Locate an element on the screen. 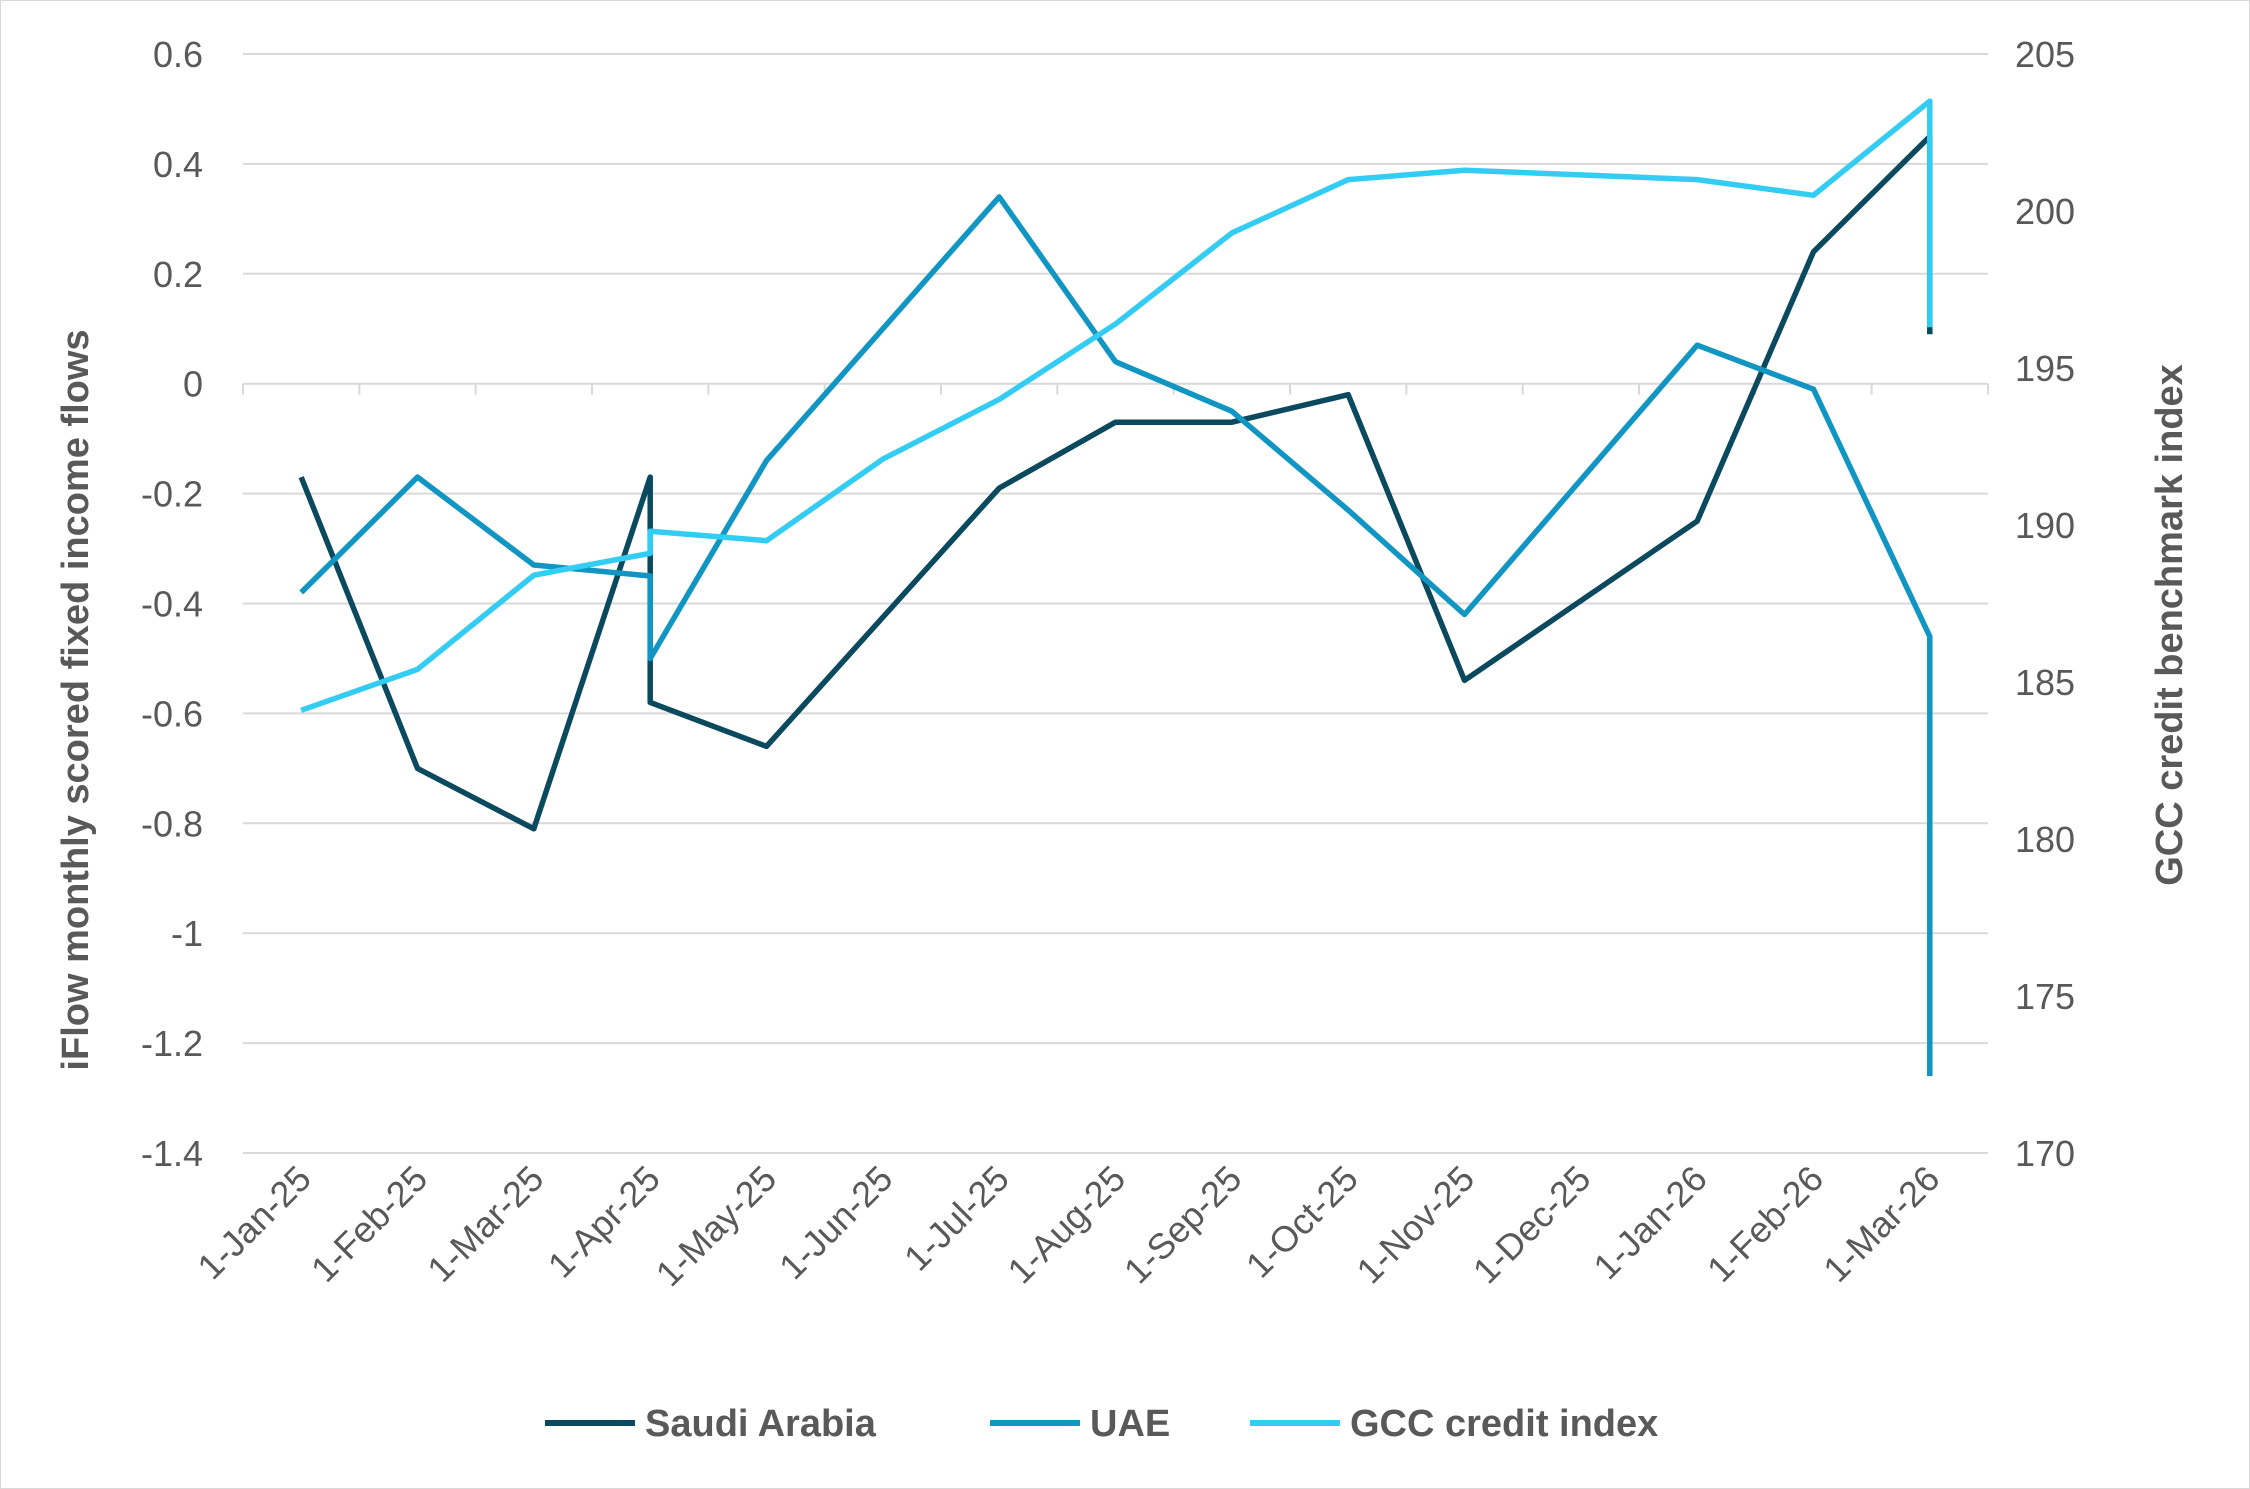 The image size is (2250, 1489). x-axis-ticks is located at coordinates (1115, 389).